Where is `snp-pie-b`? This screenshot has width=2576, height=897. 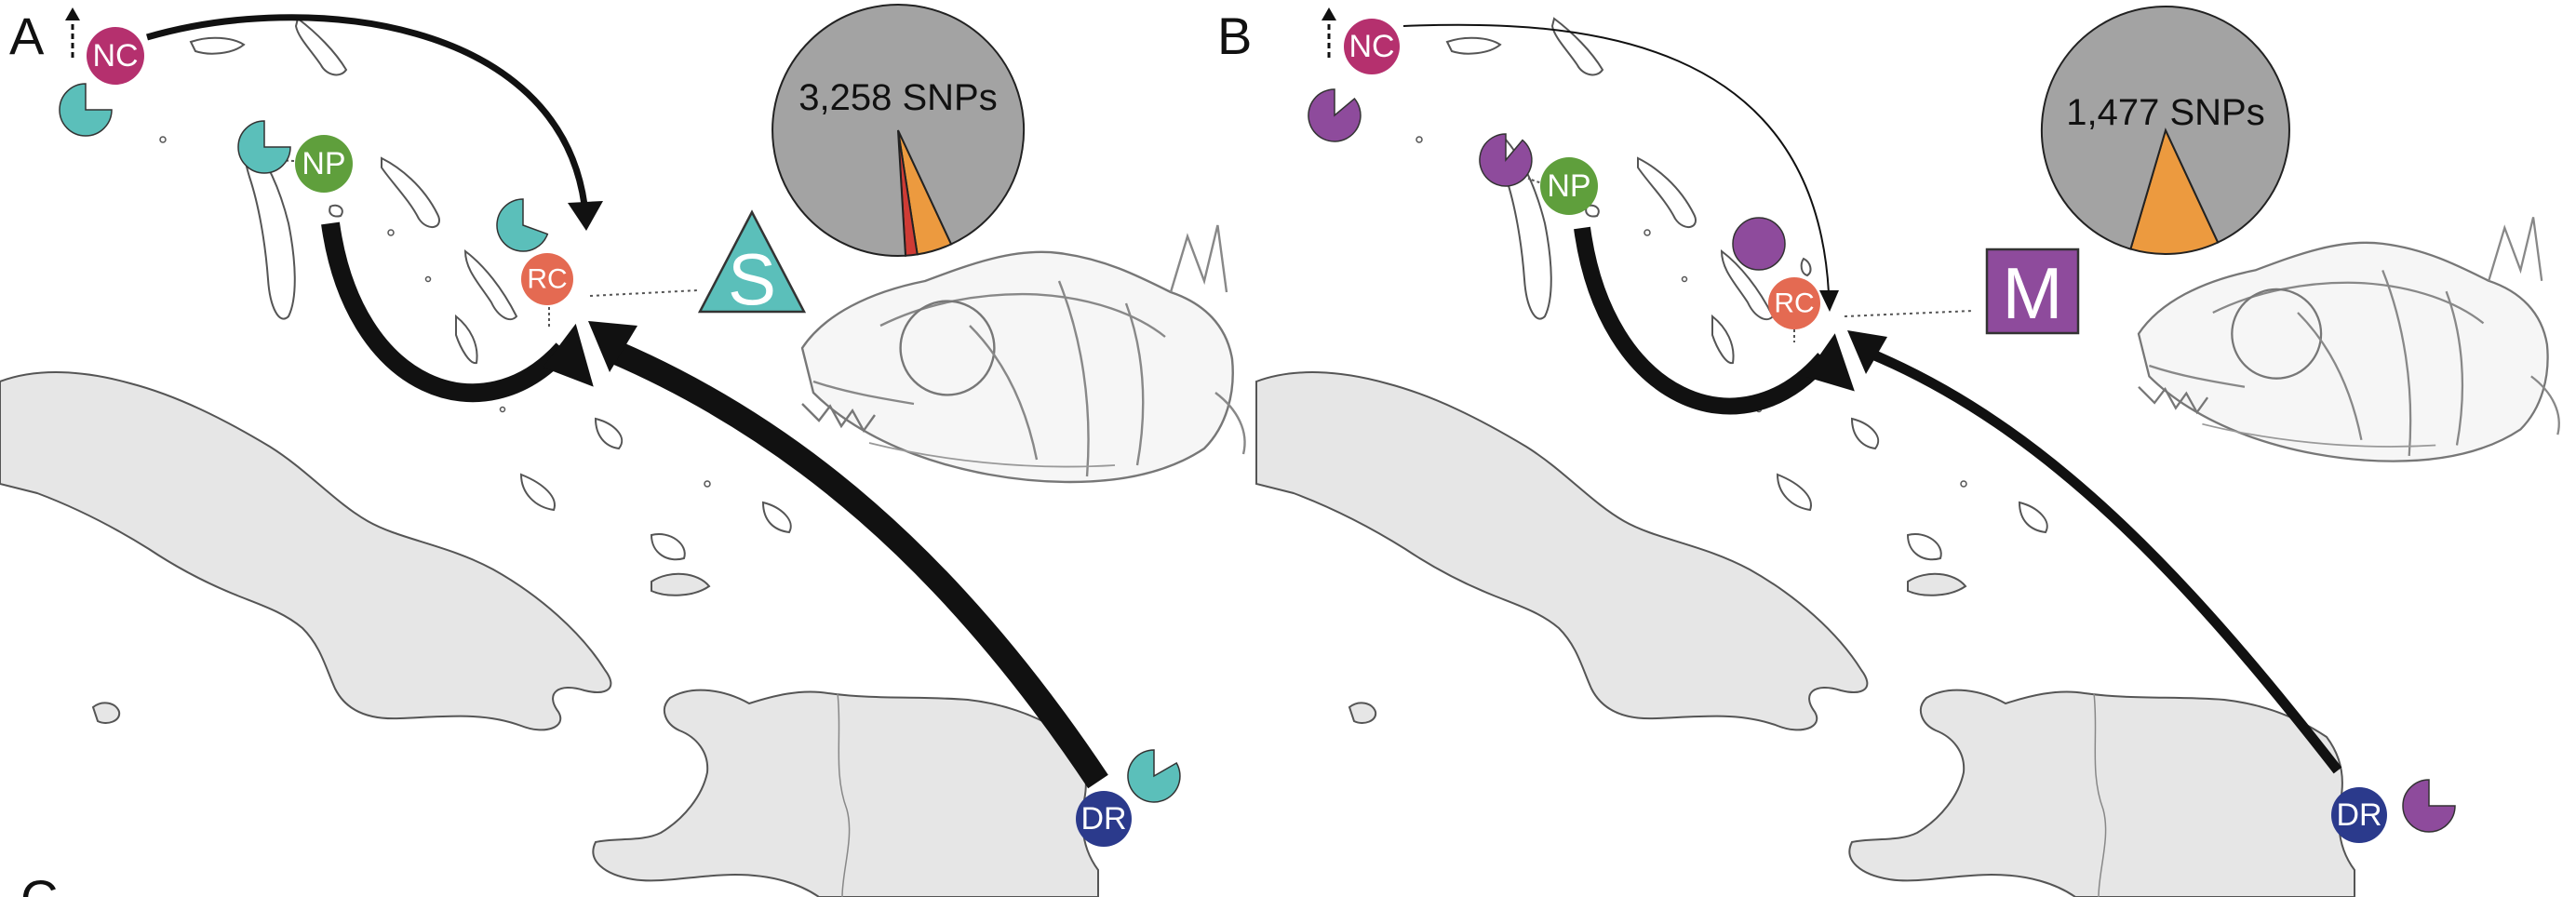
snp-pie-b is located at coordinates (2165, 130).